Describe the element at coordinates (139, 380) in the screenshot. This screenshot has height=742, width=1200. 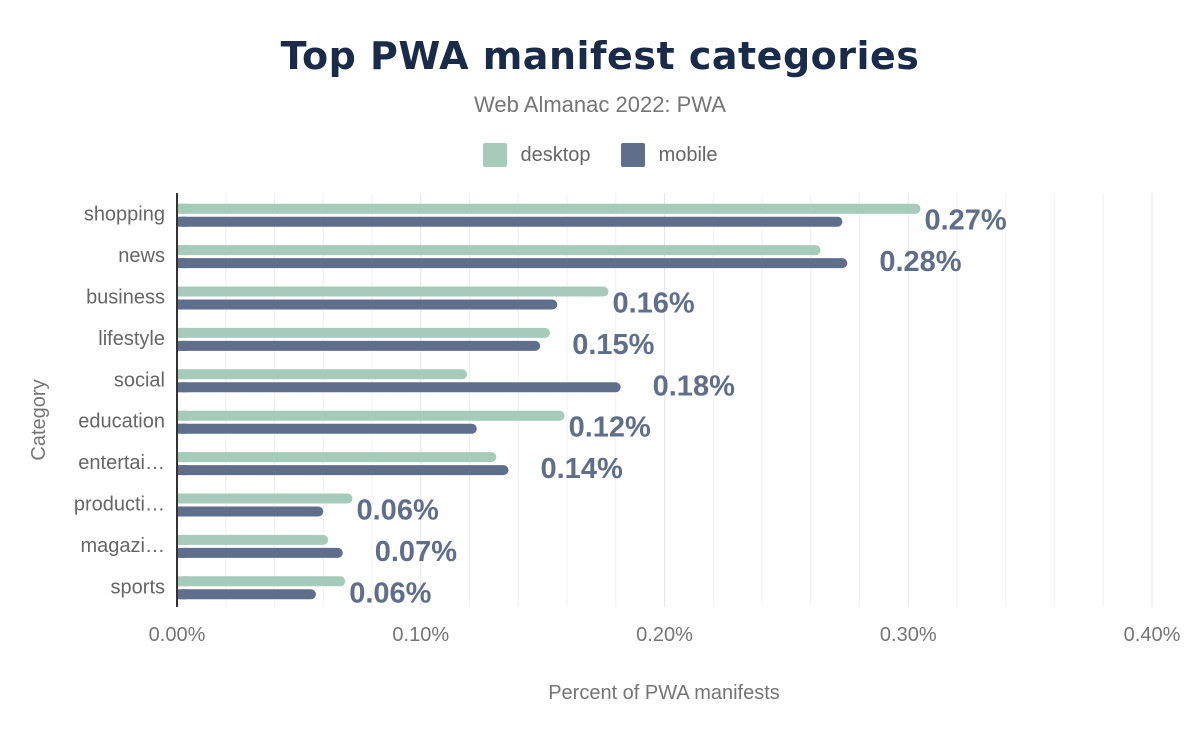
I see `y-tick-label: social` at that location.